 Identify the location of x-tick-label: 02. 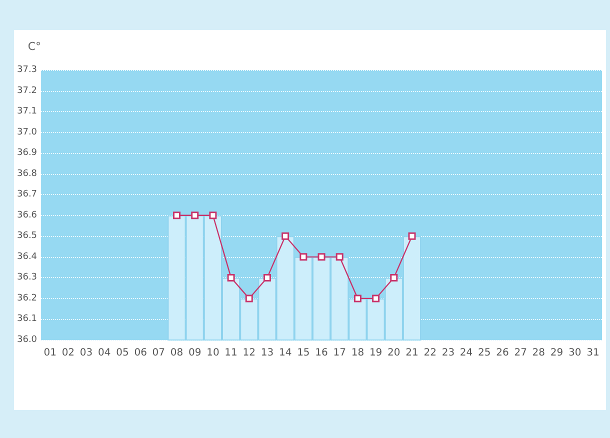
(68, 353).